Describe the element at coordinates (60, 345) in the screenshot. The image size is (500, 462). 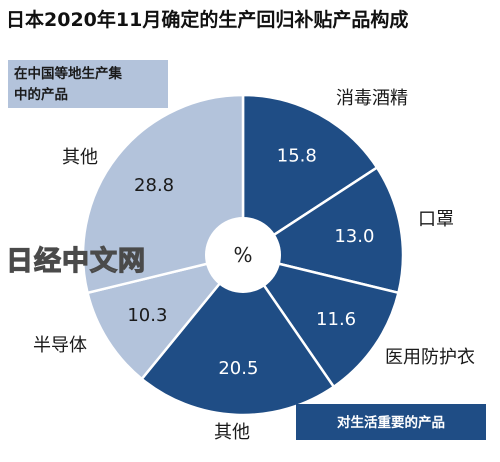
I see `category-label-4: 半导体` at that location.